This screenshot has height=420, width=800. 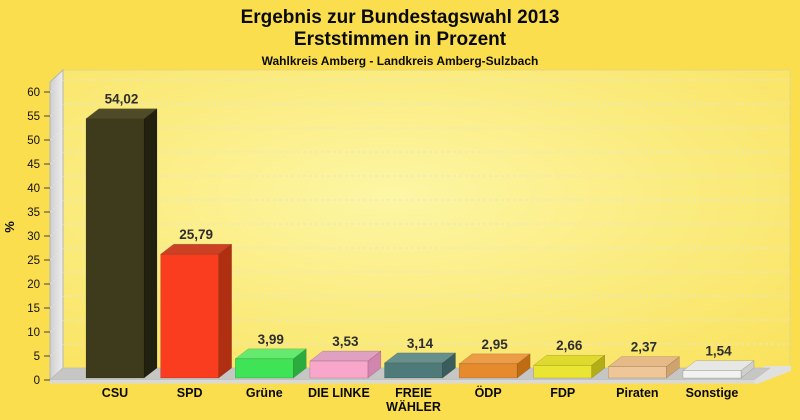 I want to click on category-label: Piraten, so click(x=637, y=393).